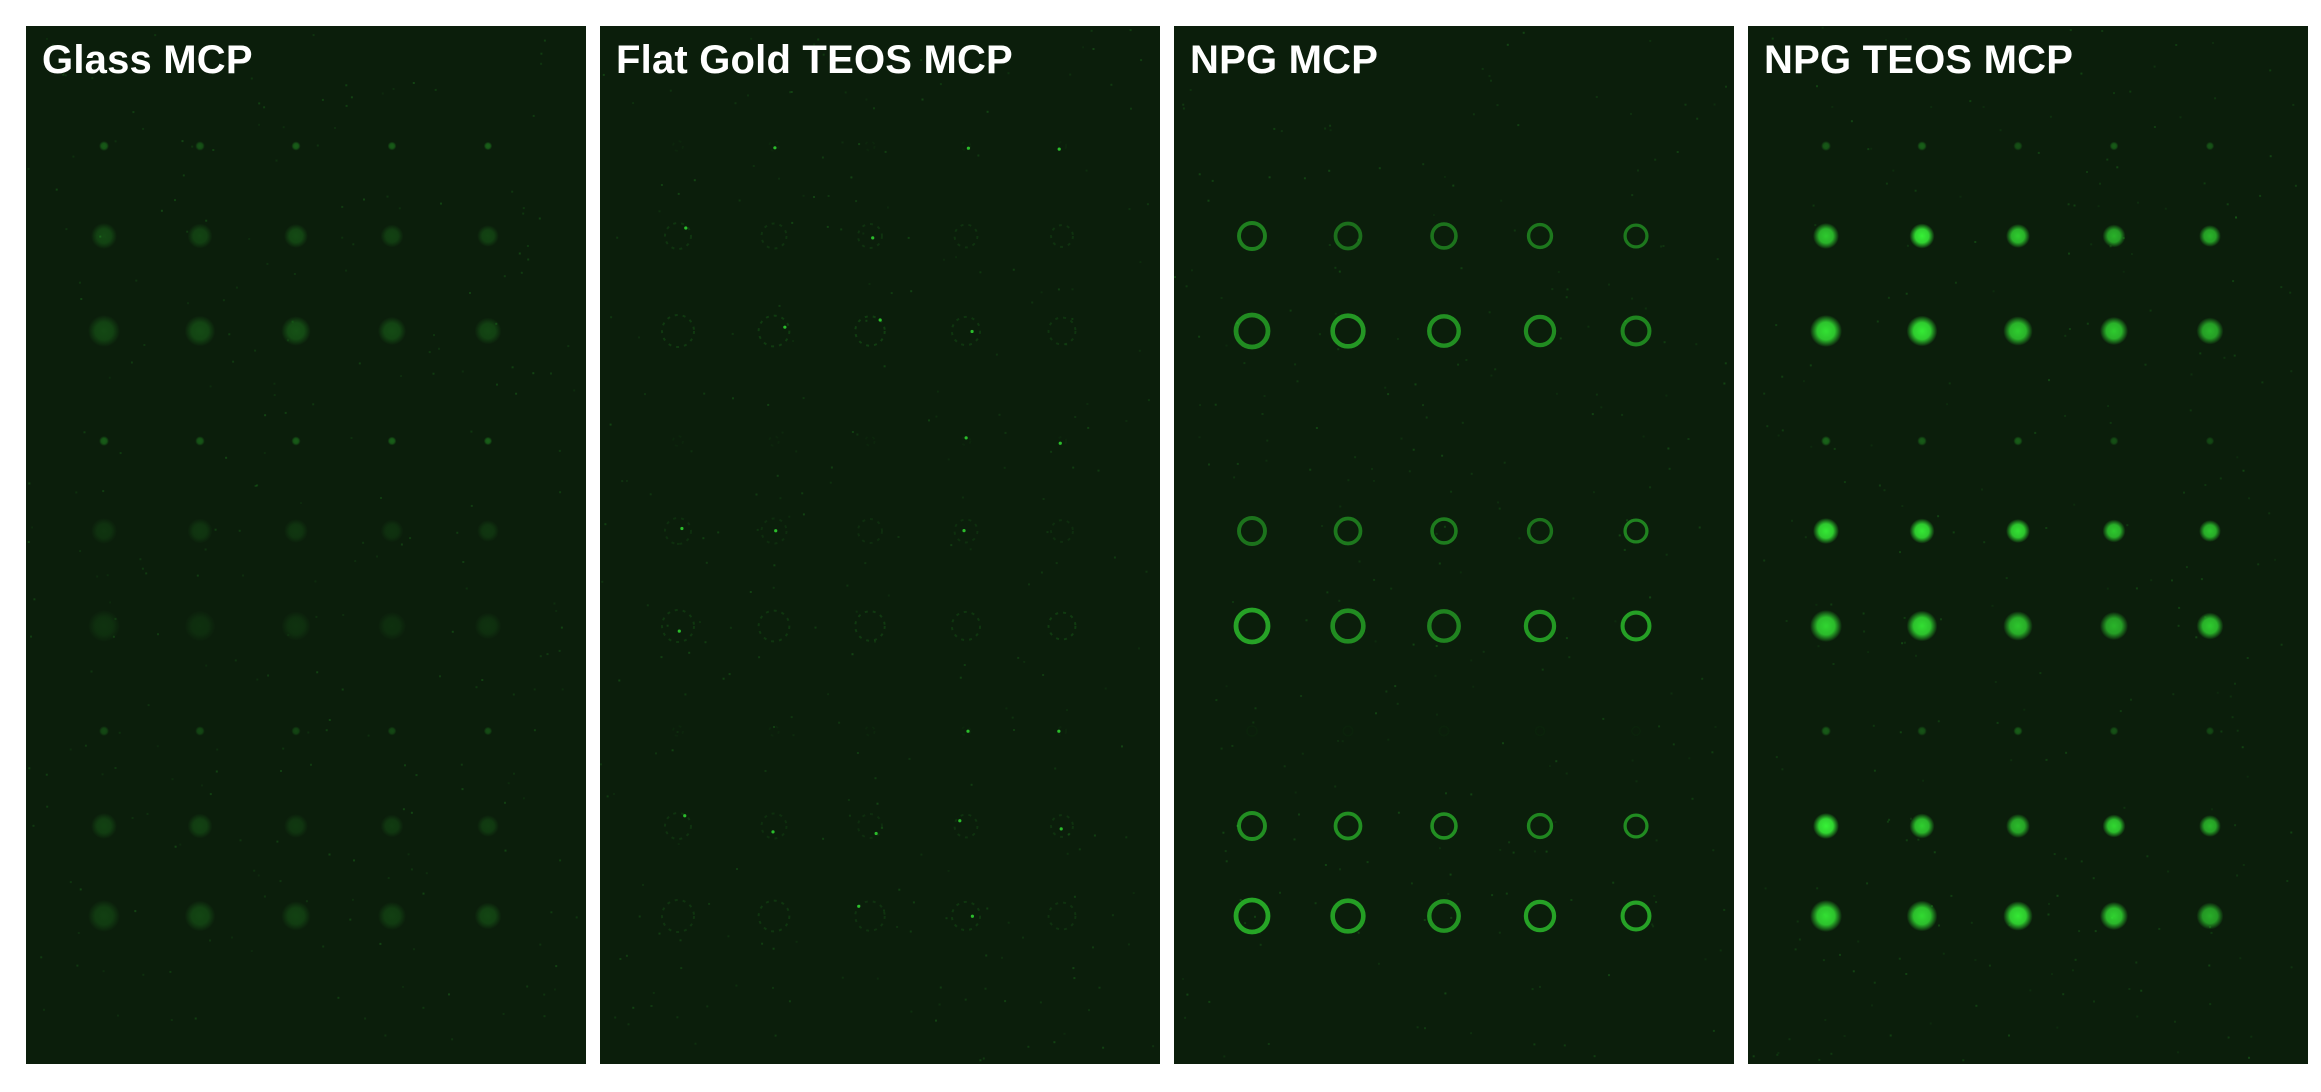 The image size is (2321, 1092). Describe the element at coordinates (814, 60) in the screenshot. I see `panel-label: Flat Gold TEOS MCP` at that location.